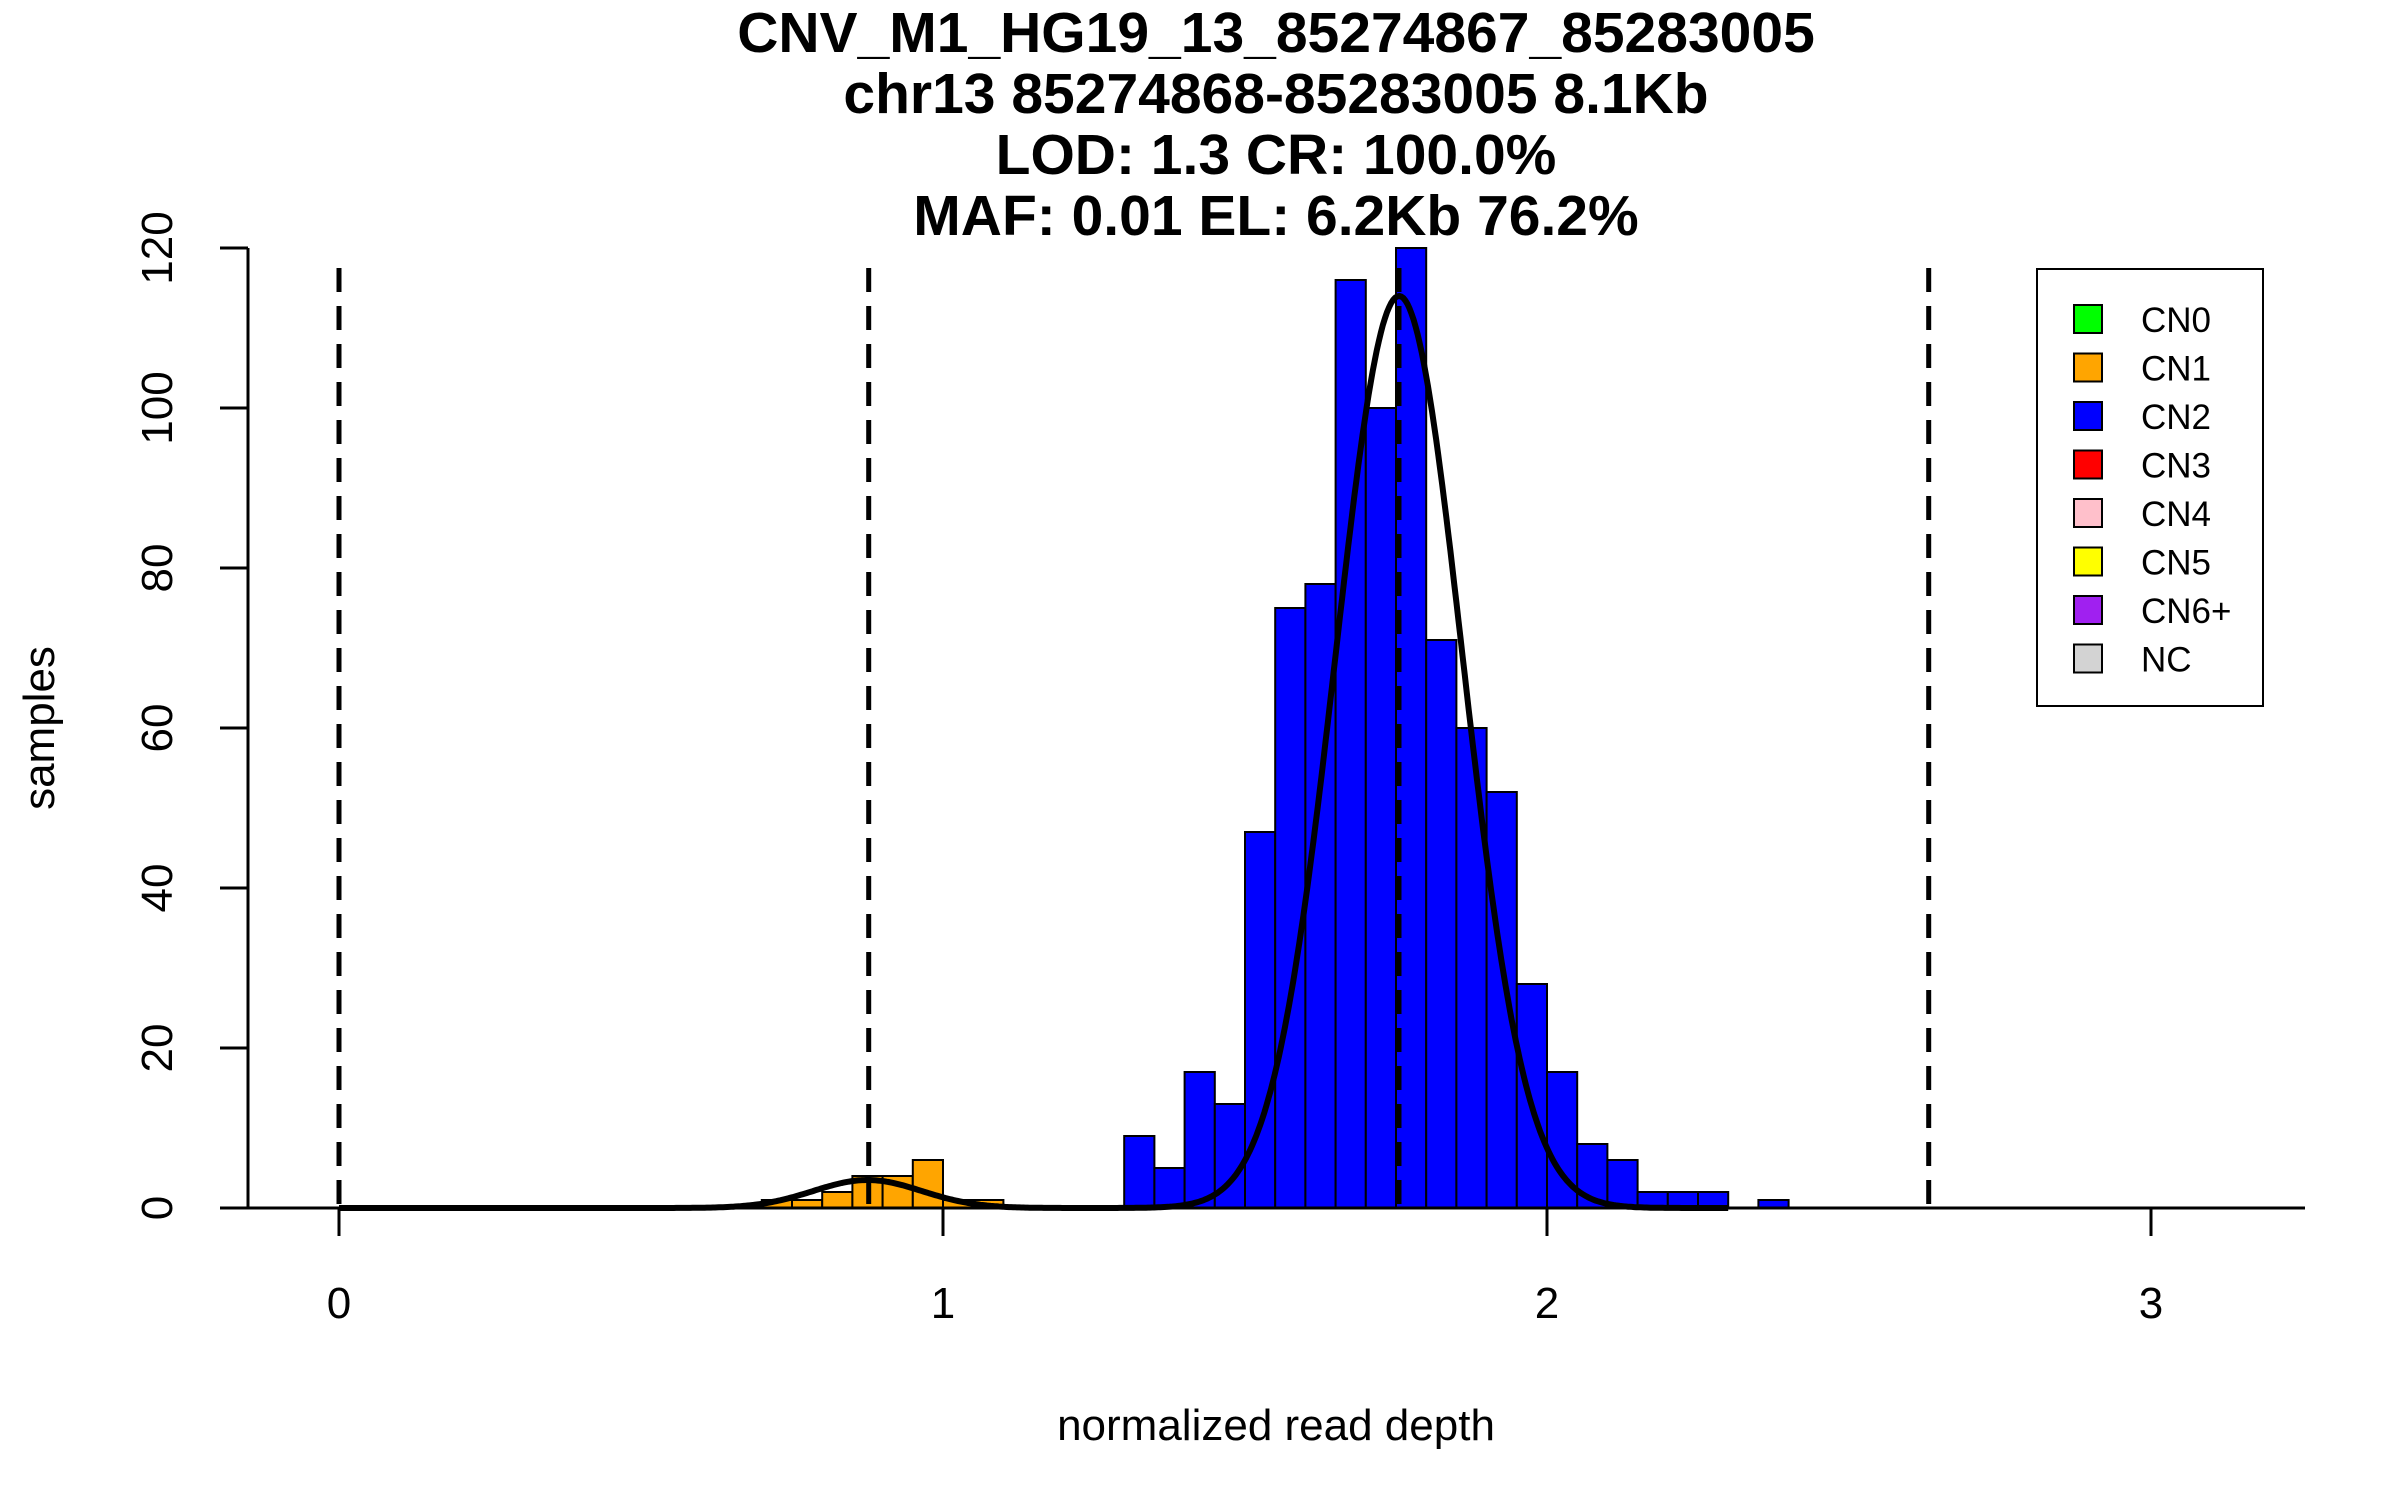 The image size is (2400, 1500). I want to click on chart-title-line-3: LOD: 1.3 CR: 100.0%, so click(1276, 155).